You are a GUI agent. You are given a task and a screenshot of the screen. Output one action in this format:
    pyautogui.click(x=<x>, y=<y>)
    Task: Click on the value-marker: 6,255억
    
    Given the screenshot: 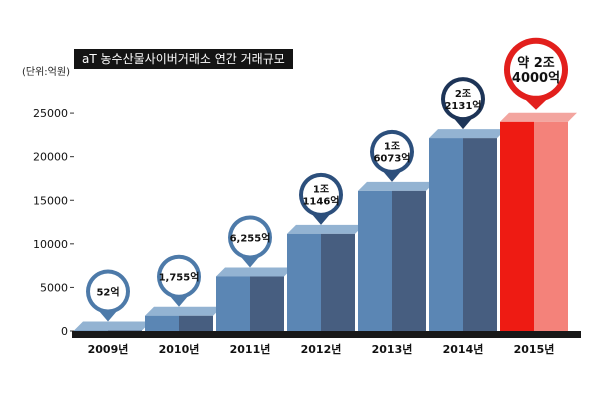 What is the action you would take?
    pyautogui.click(x=250, y=241)
    